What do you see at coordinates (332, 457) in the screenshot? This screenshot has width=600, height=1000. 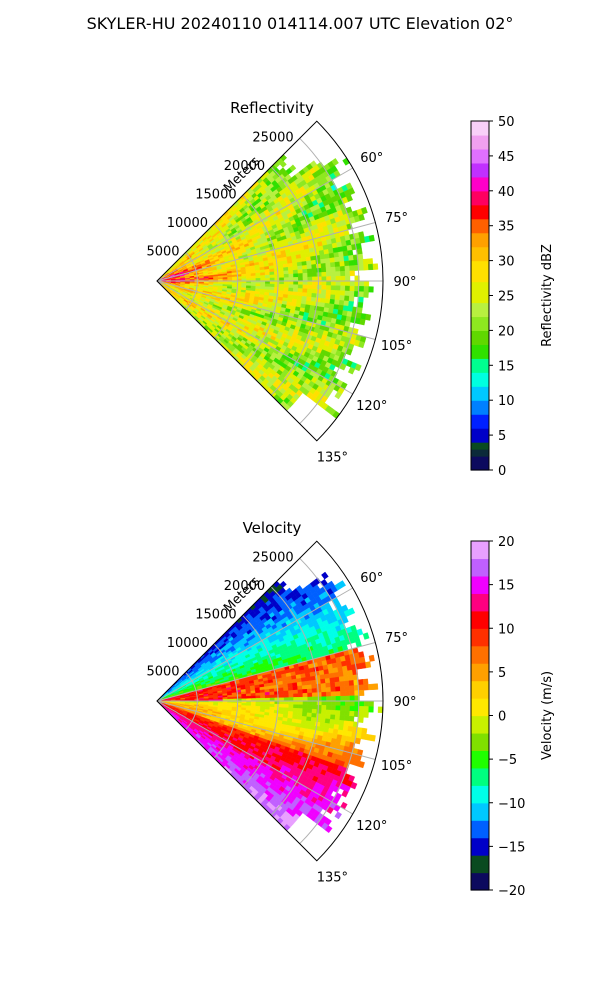 I see `angle-tick-label: 135°` at bounding box center [332, 457].